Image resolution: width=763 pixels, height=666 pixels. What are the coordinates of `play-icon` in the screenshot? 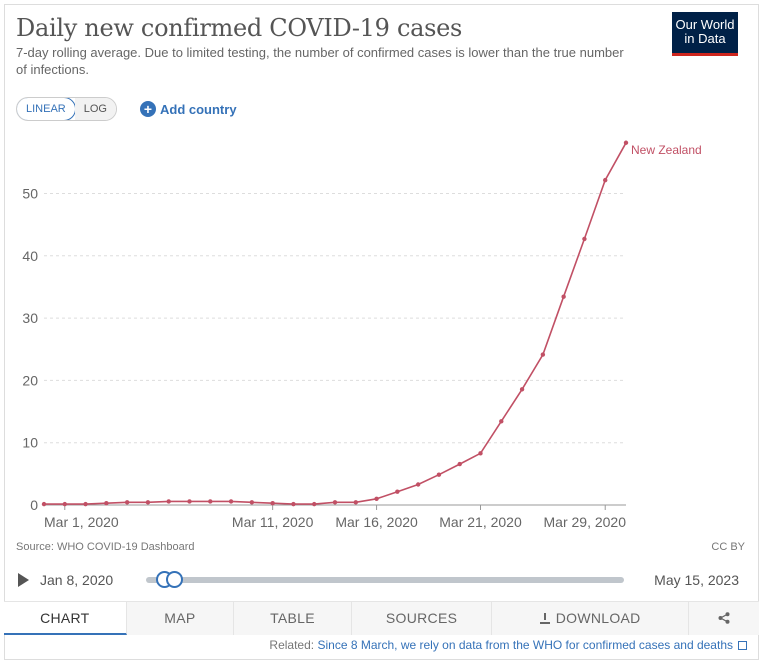 It's located at (23, 580).